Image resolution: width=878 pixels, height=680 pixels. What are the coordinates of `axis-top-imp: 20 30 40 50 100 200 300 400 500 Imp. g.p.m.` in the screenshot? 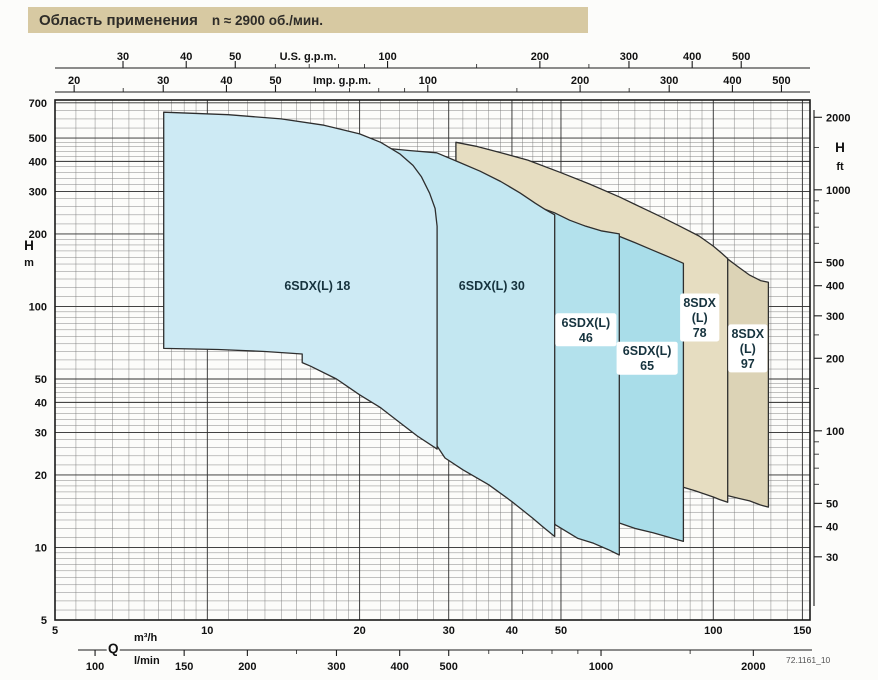 It's located at (432, 84).